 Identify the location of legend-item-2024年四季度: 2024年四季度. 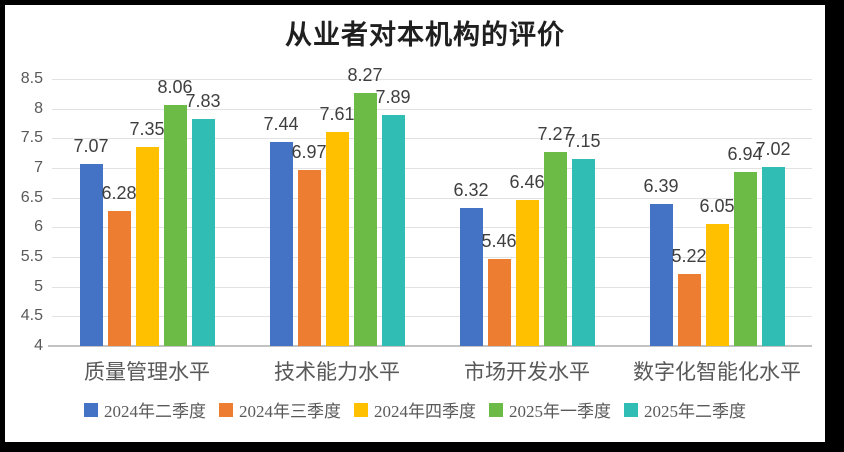
(415, 409).